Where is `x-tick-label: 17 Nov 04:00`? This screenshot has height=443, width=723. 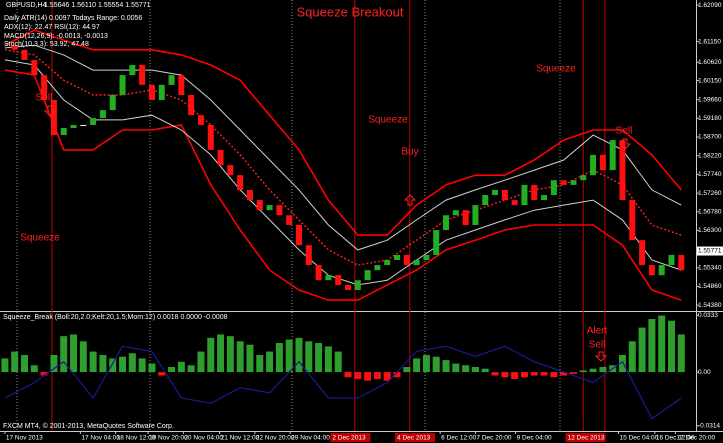
x-tick-label: 17 Nov 04:00 is located at coordinates (100, 438).